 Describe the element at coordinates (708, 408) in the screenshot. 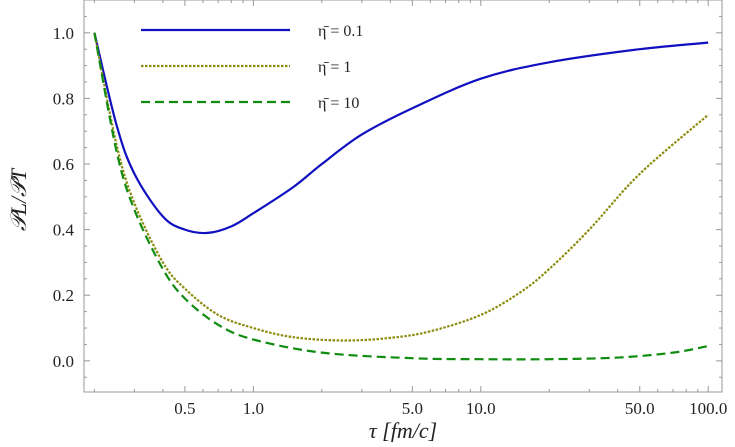

I see `x-tick-label: 100.0` at that location.